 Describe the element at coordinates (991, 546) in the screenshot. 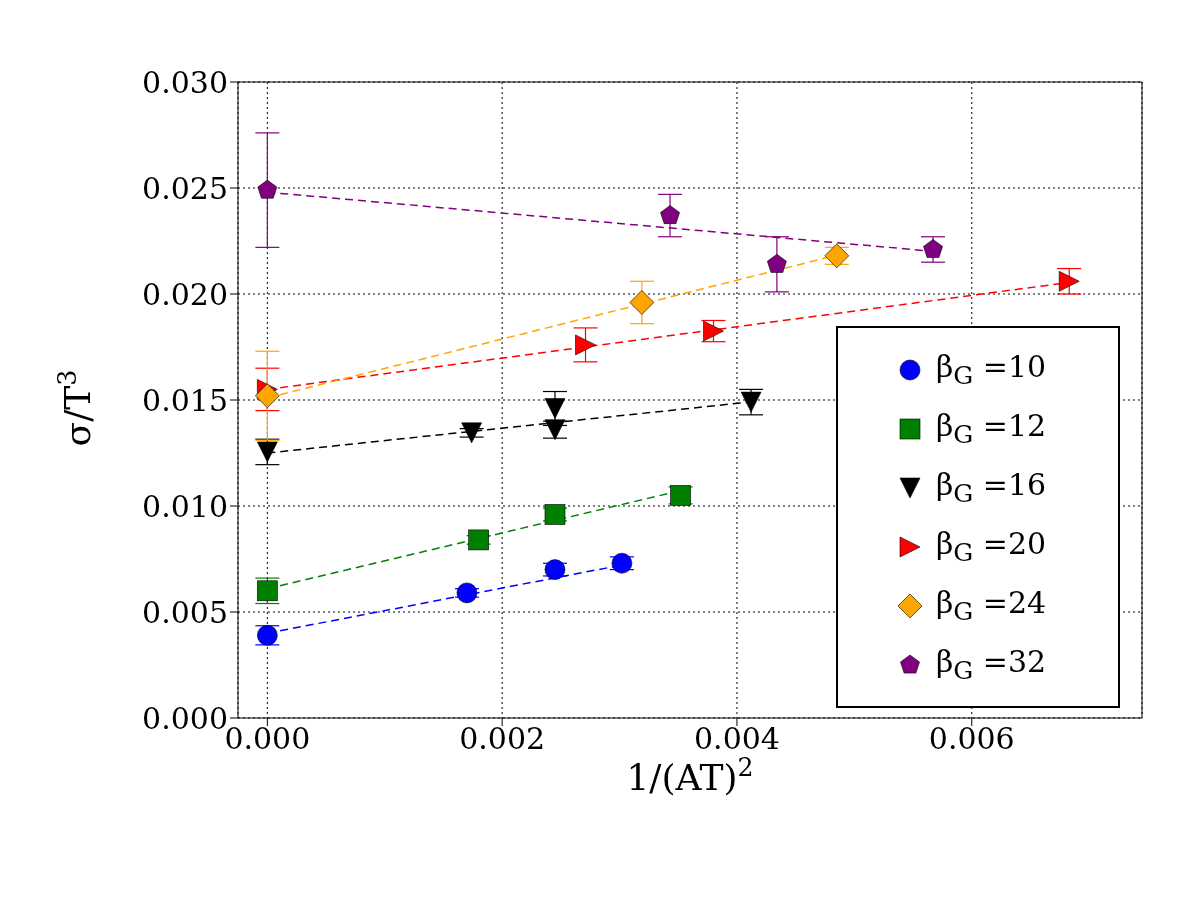

I see `legend-label: β$_{G}$ =20` at that location.